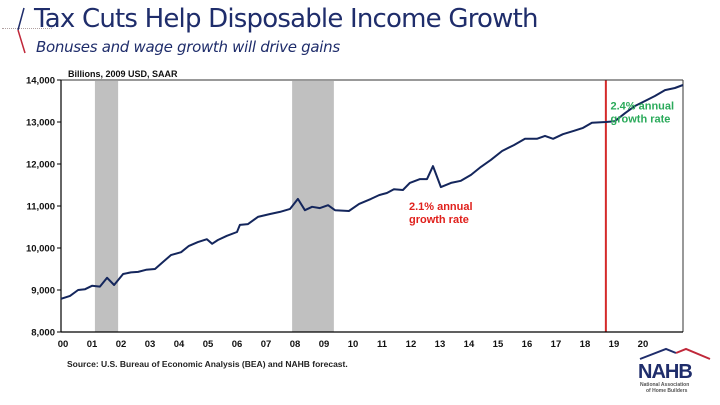 The image size is (720, 405). I want to click on x-tick-label: 01, so click(92, 344).